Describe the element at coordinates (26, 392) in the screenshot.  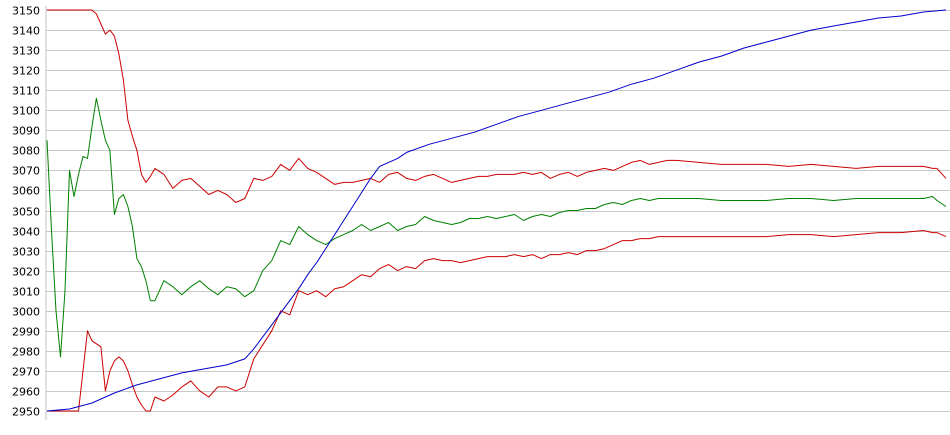
I see `y-tick-label: 2960` at that location.